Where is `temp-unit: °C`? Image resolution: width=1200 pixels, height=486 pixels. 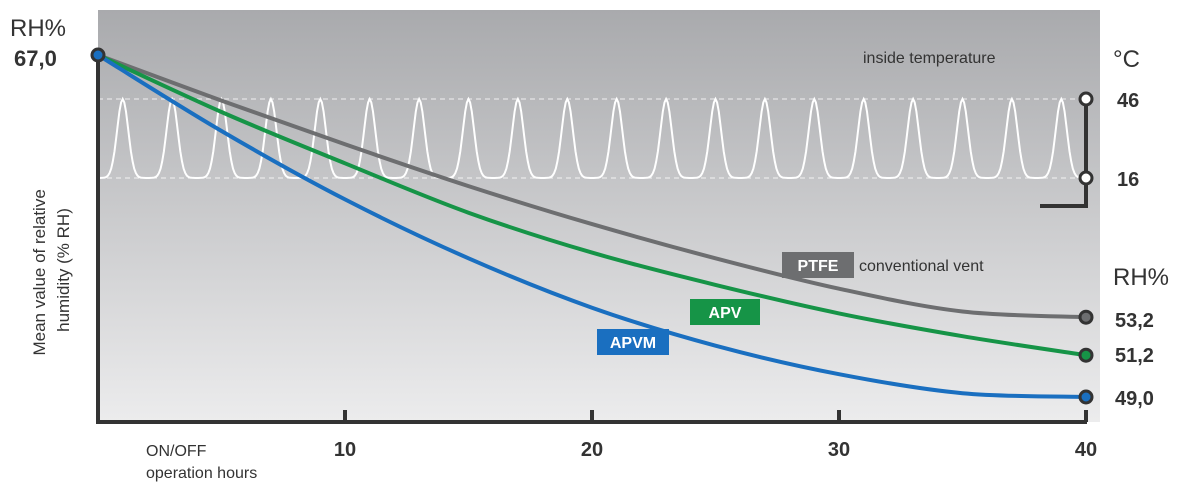
temp-unit: °C is located at coordinates (1126, 59).